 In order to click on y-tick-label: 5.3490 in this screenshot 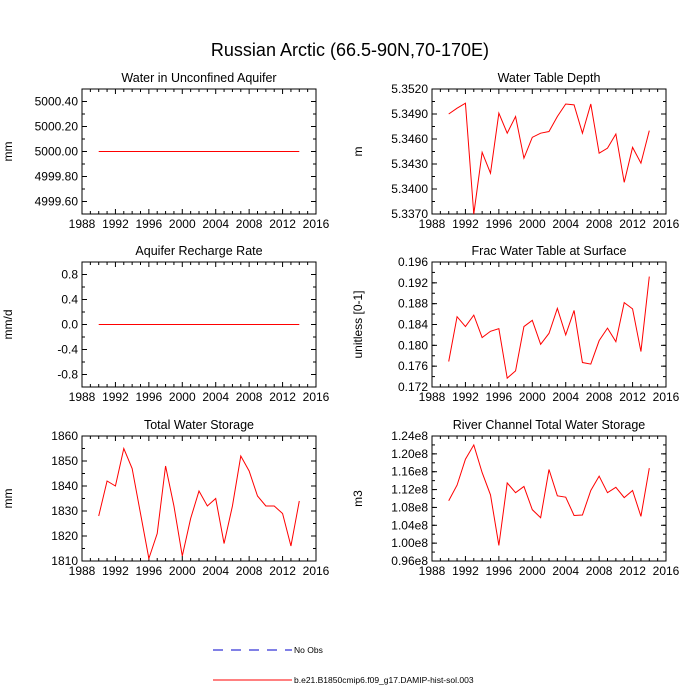, I will do `click(409, 114)`.